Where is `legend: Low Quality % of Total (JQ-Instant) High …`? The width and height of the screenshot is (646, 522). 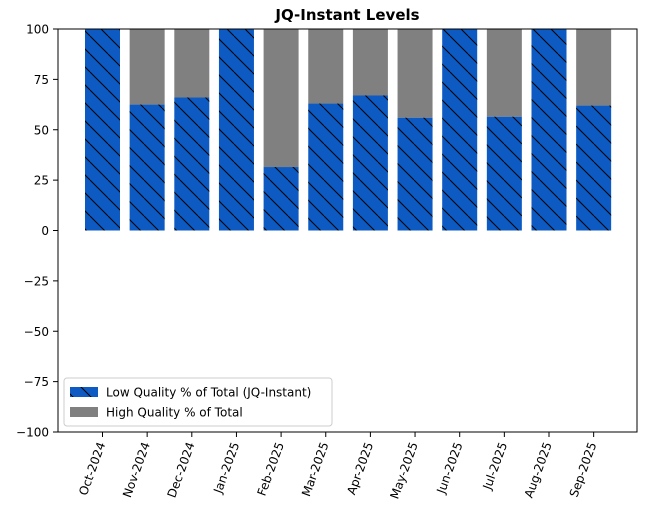
legend: Low Quality % of Total (JQ-Instant) High … is located at coordinates (198, 402).